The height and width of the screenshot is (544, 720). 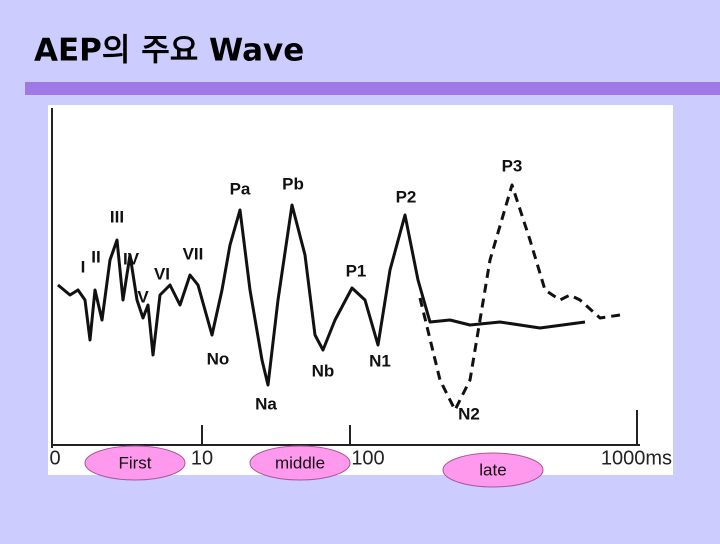 I want to click on peak-label: Pa, so click(x=240, y=188).